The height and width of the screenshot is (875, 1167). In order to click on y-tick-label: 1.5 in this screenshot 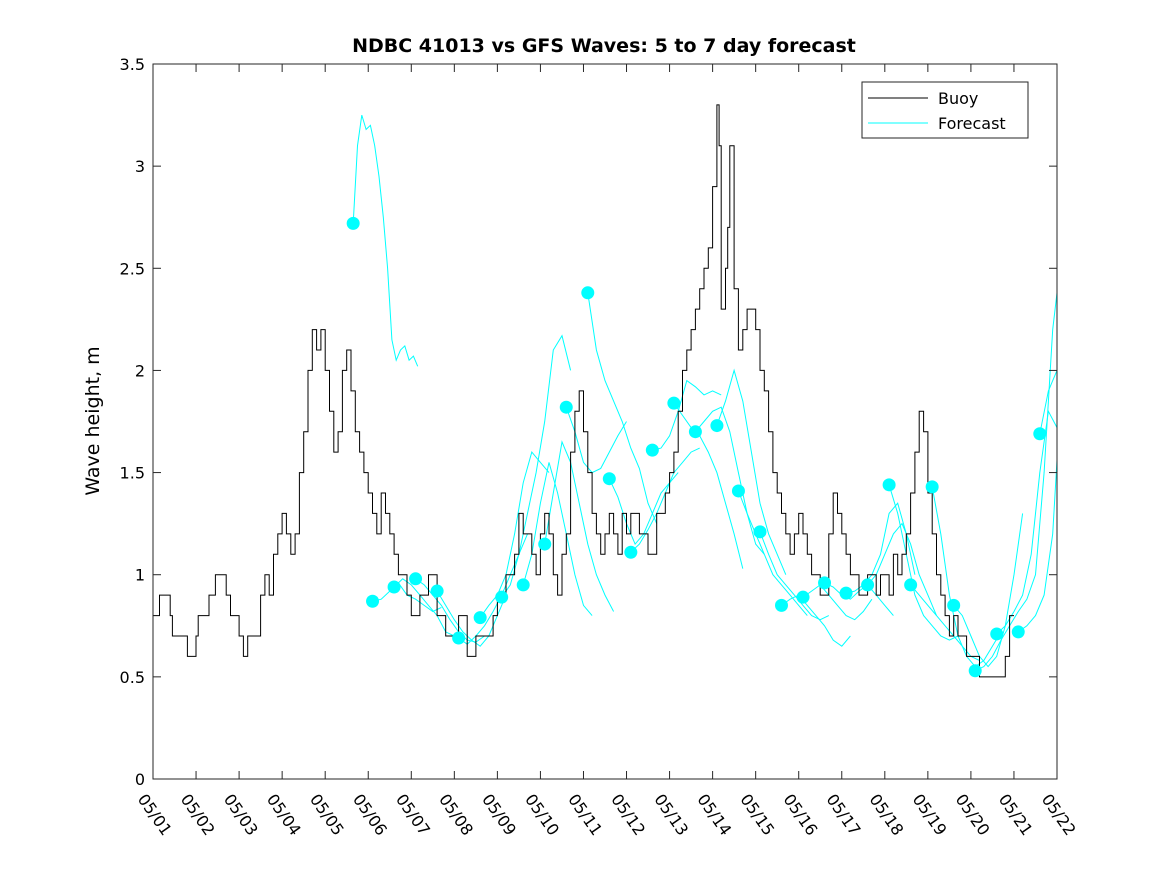, I will do `click(132, 473)`.